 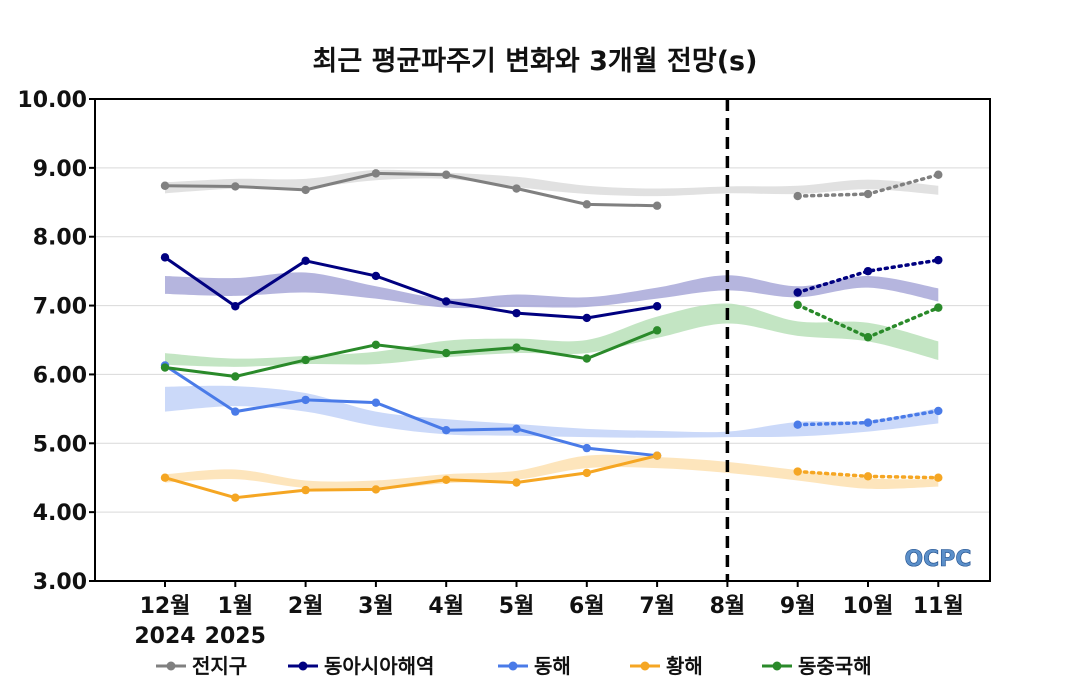 I want to click on y-tick-label: 7.00, so click(x=60, y=307).